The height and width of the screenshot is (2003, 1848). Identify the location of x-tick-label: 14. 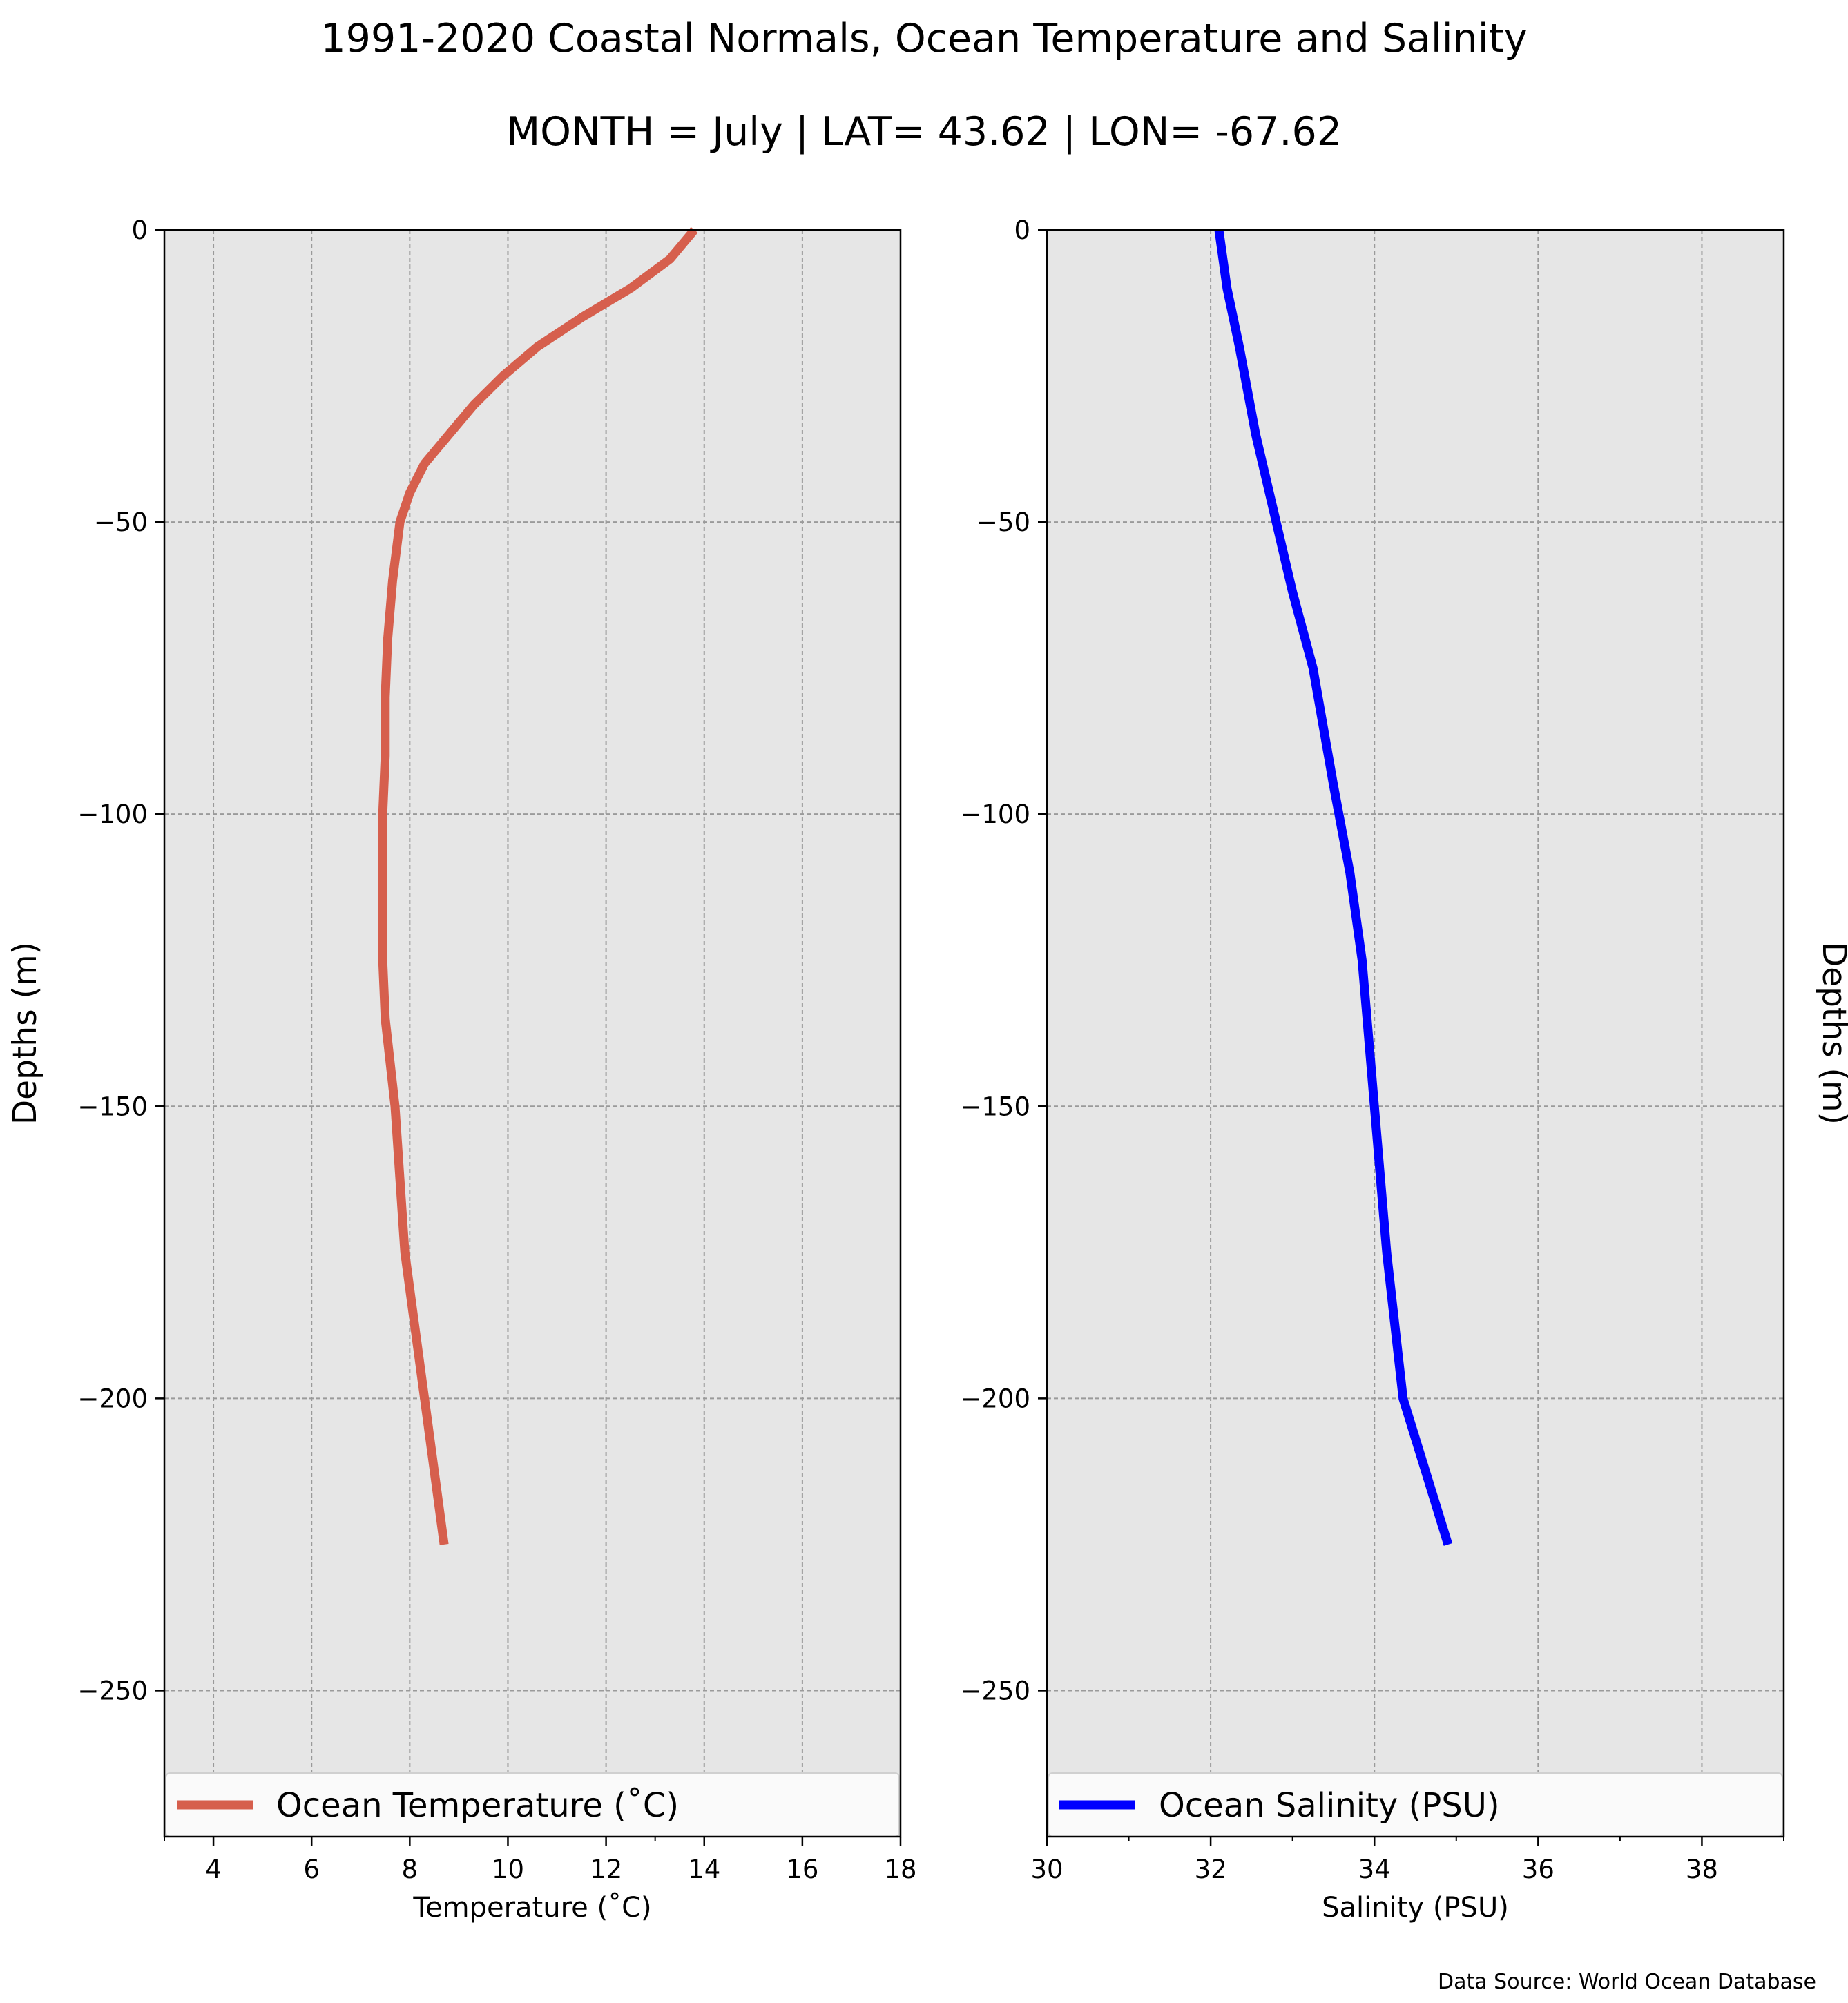
(704, 1870).